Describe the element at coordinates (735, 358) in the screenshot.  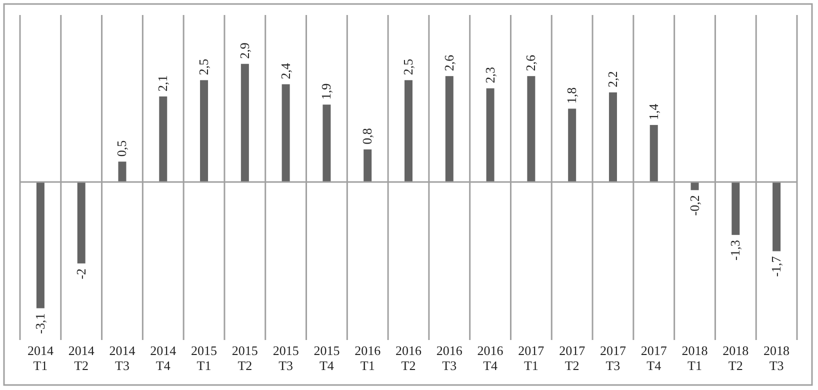
I see `x-tick-label: 2018 T2` at that location.